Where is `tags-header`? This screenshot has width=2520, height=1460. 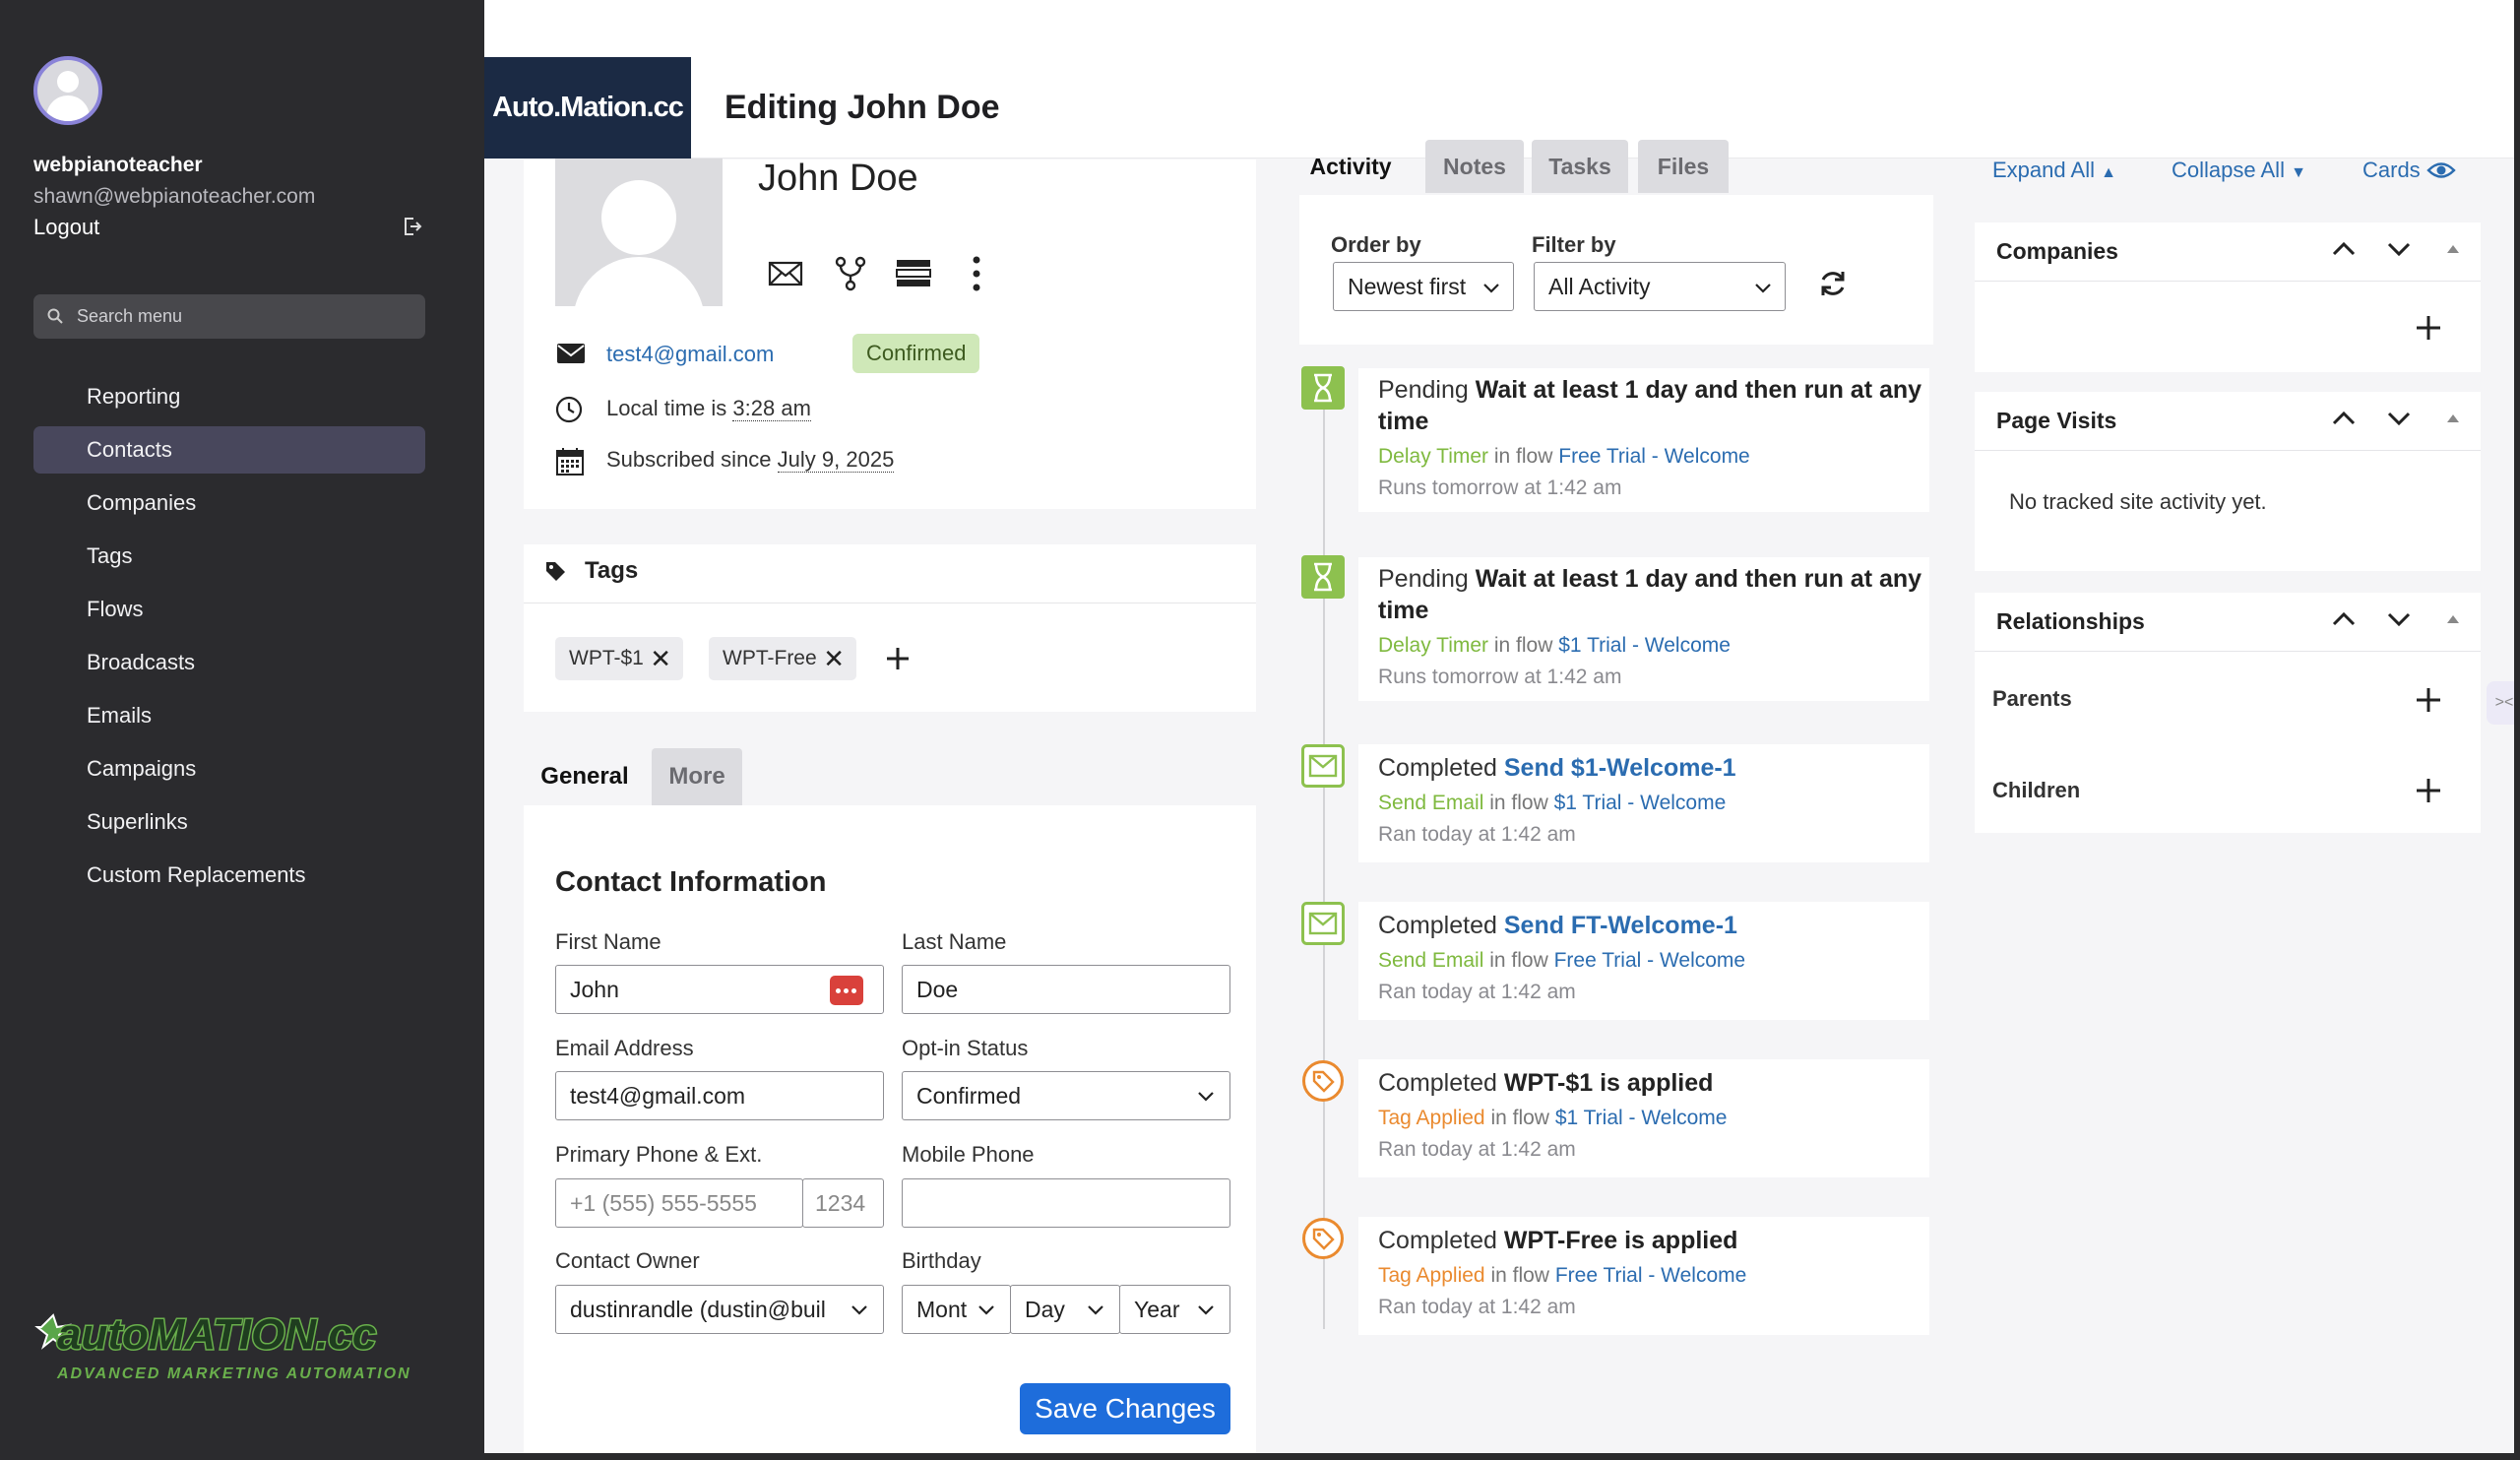 tags-header is located at coordinates (890, 573).